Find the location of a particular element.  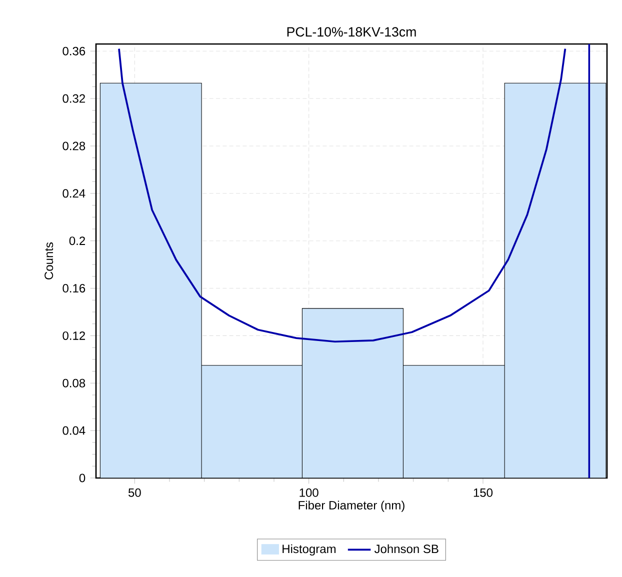

y-tick-label: 0.16 is located at coordinates (74, 288).